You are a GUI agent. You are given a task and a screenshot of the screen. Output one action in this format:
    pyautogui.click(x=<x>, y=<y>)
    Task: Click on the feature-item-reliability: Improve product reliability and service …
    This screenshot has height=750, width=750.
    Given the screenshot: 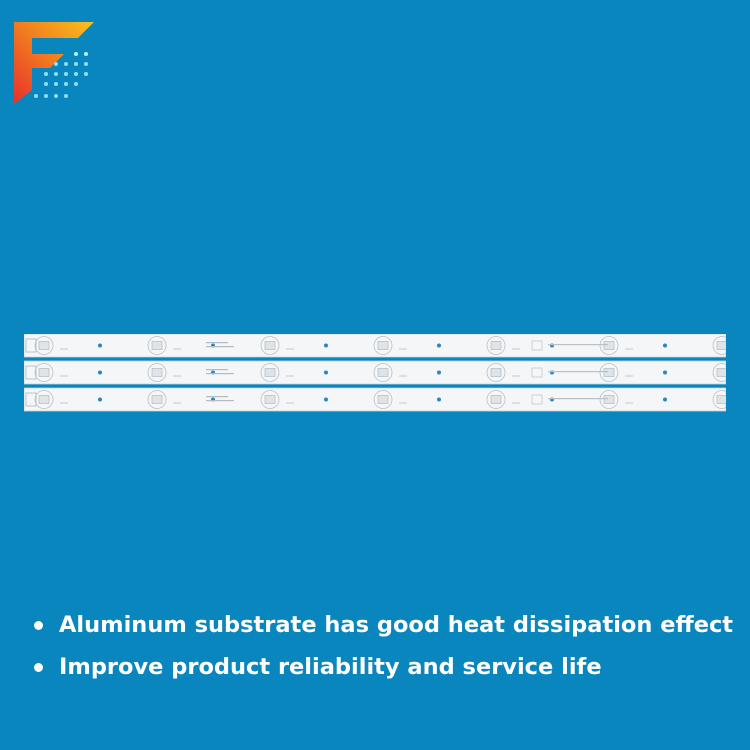 What is the action you would take?
    pyautogui.click(x=384, y=667)
    